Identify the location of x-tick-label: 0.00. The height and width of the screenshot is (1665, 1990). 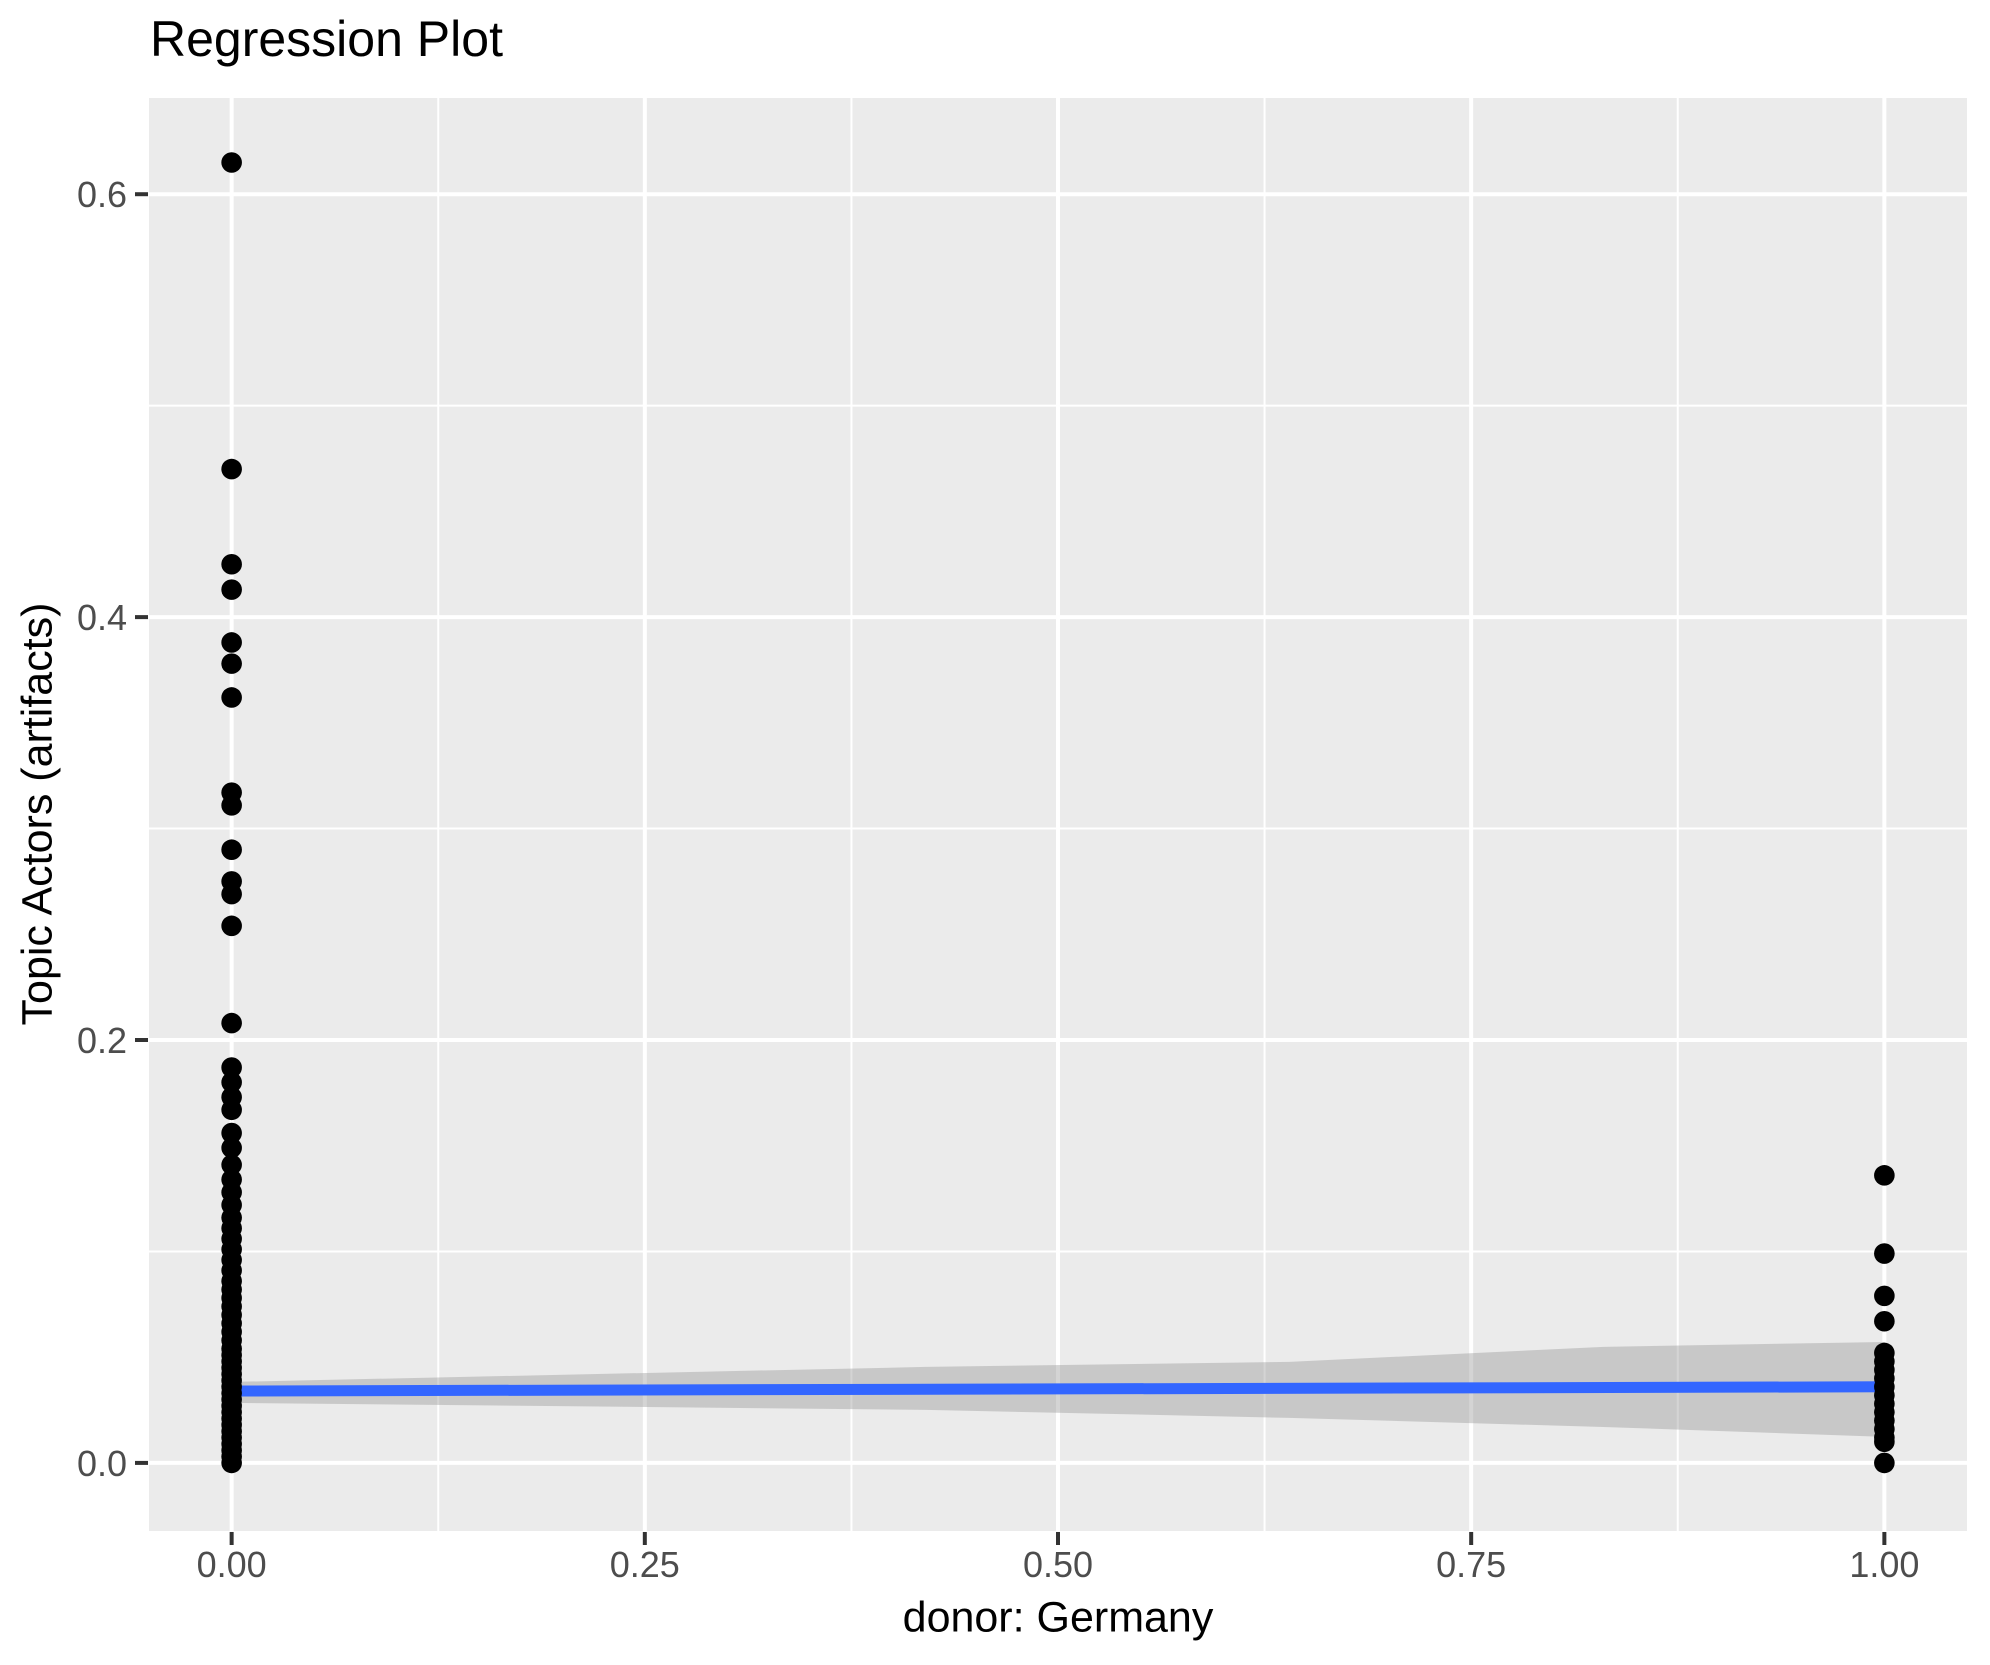
(232, 1564).